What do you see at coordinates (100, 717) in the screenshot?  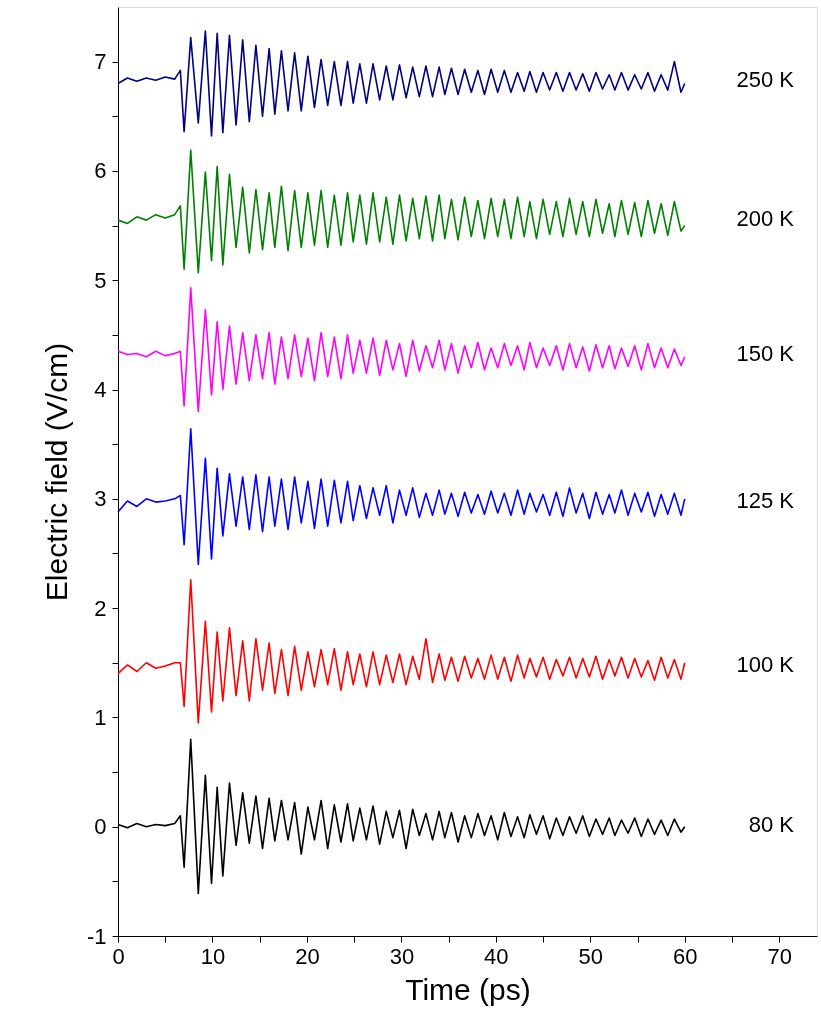 I see `y-tick-label: 1` at bounding box center [100, 717].